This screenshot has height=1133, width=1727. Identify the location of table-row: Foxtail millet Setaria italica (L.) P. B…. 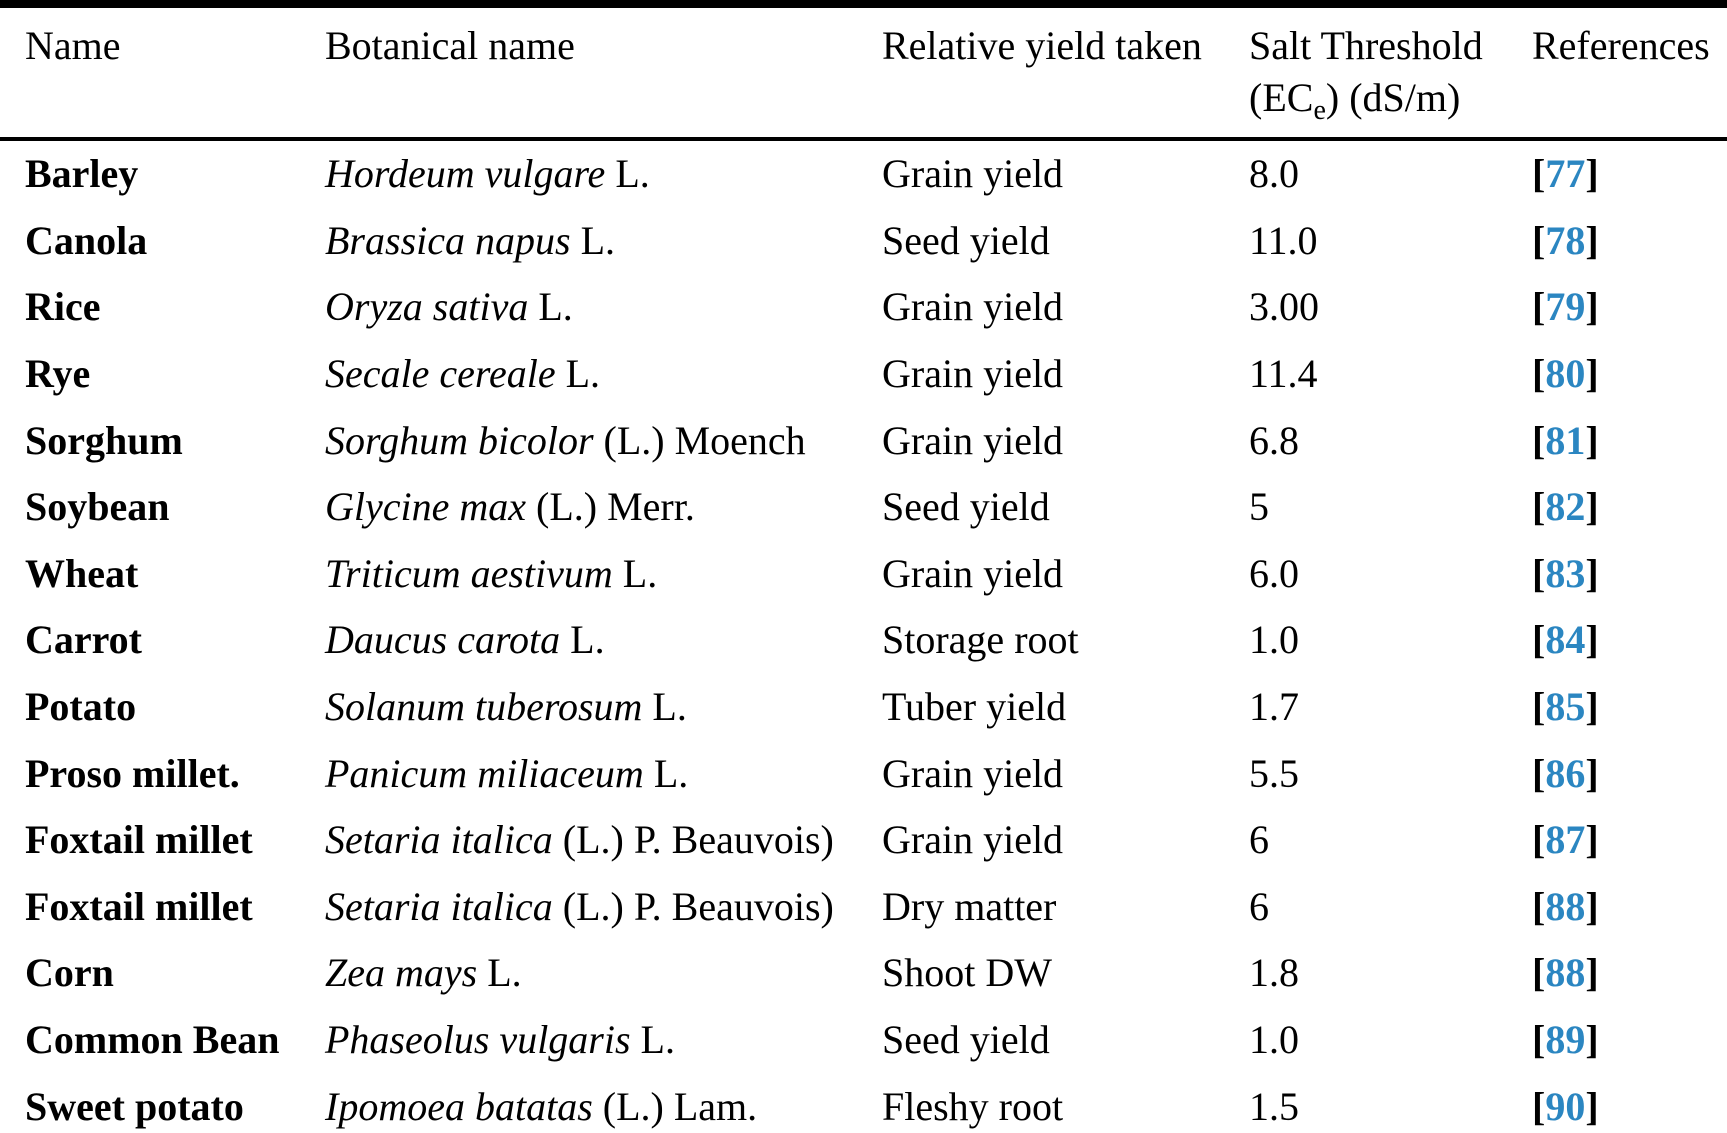
(863, 840).